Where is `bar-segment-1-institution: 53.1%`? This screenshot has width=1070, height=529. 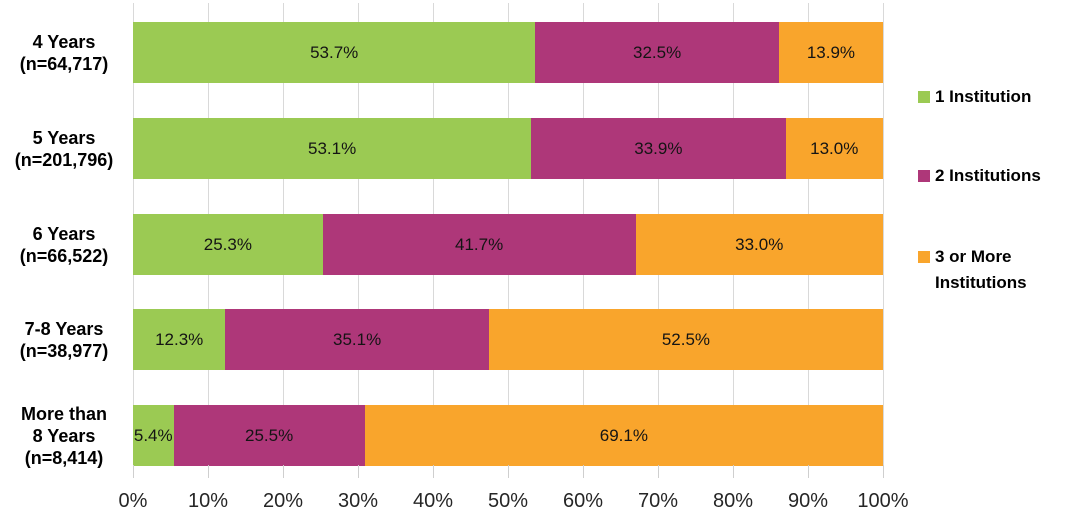
bar-segment-1-institution: 53.1% is located at coordinates (332, 148).